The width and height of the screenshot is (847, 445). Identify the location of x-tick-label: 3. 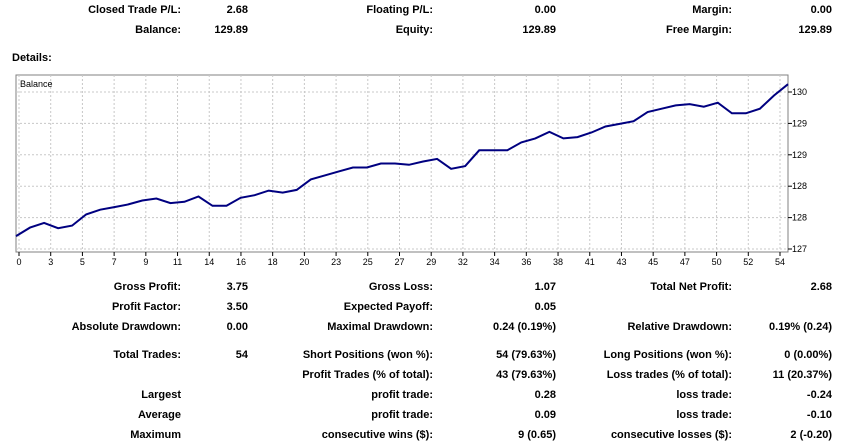
(50, 262).